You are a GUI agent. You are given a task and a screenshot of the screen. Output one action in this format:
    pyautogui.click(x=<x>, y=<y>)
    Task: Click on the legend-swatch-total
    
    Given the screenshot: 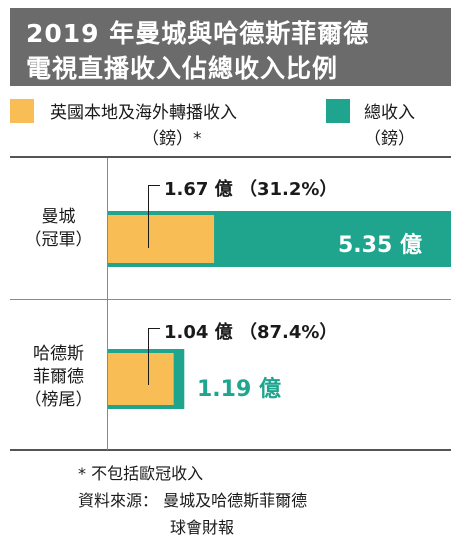 What is the action you would take?
    pyautogui.click(x=338, y=111)
    